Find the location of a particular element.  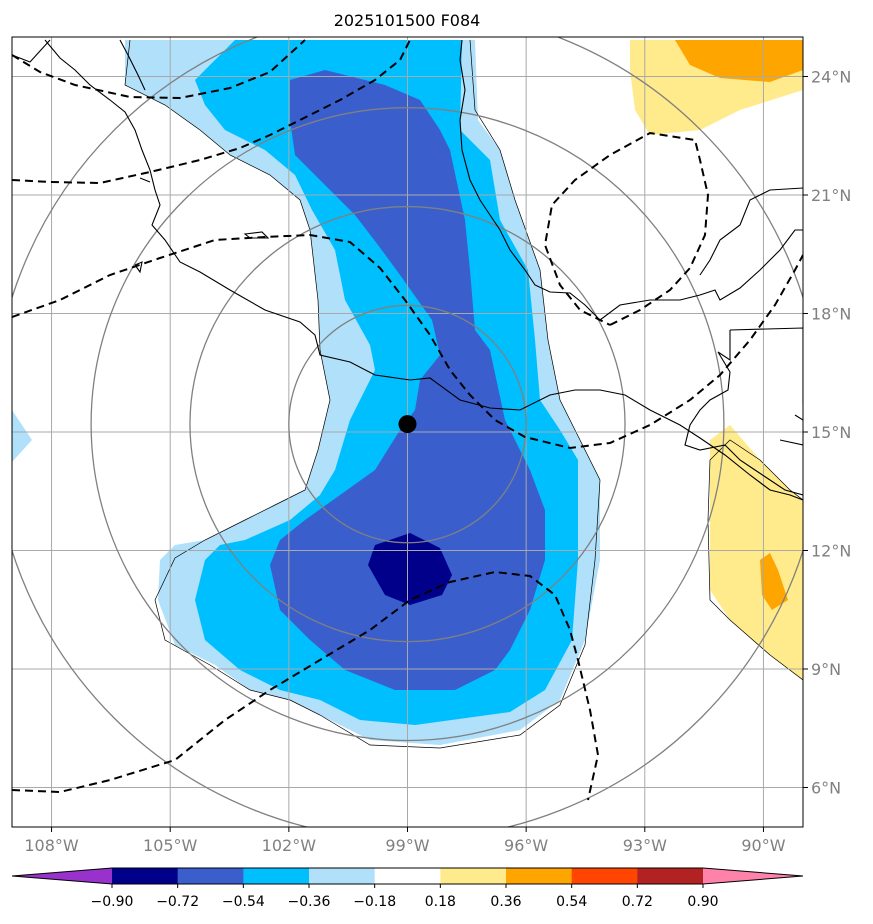

coastline-central-america is located at coordinates (743, 411).